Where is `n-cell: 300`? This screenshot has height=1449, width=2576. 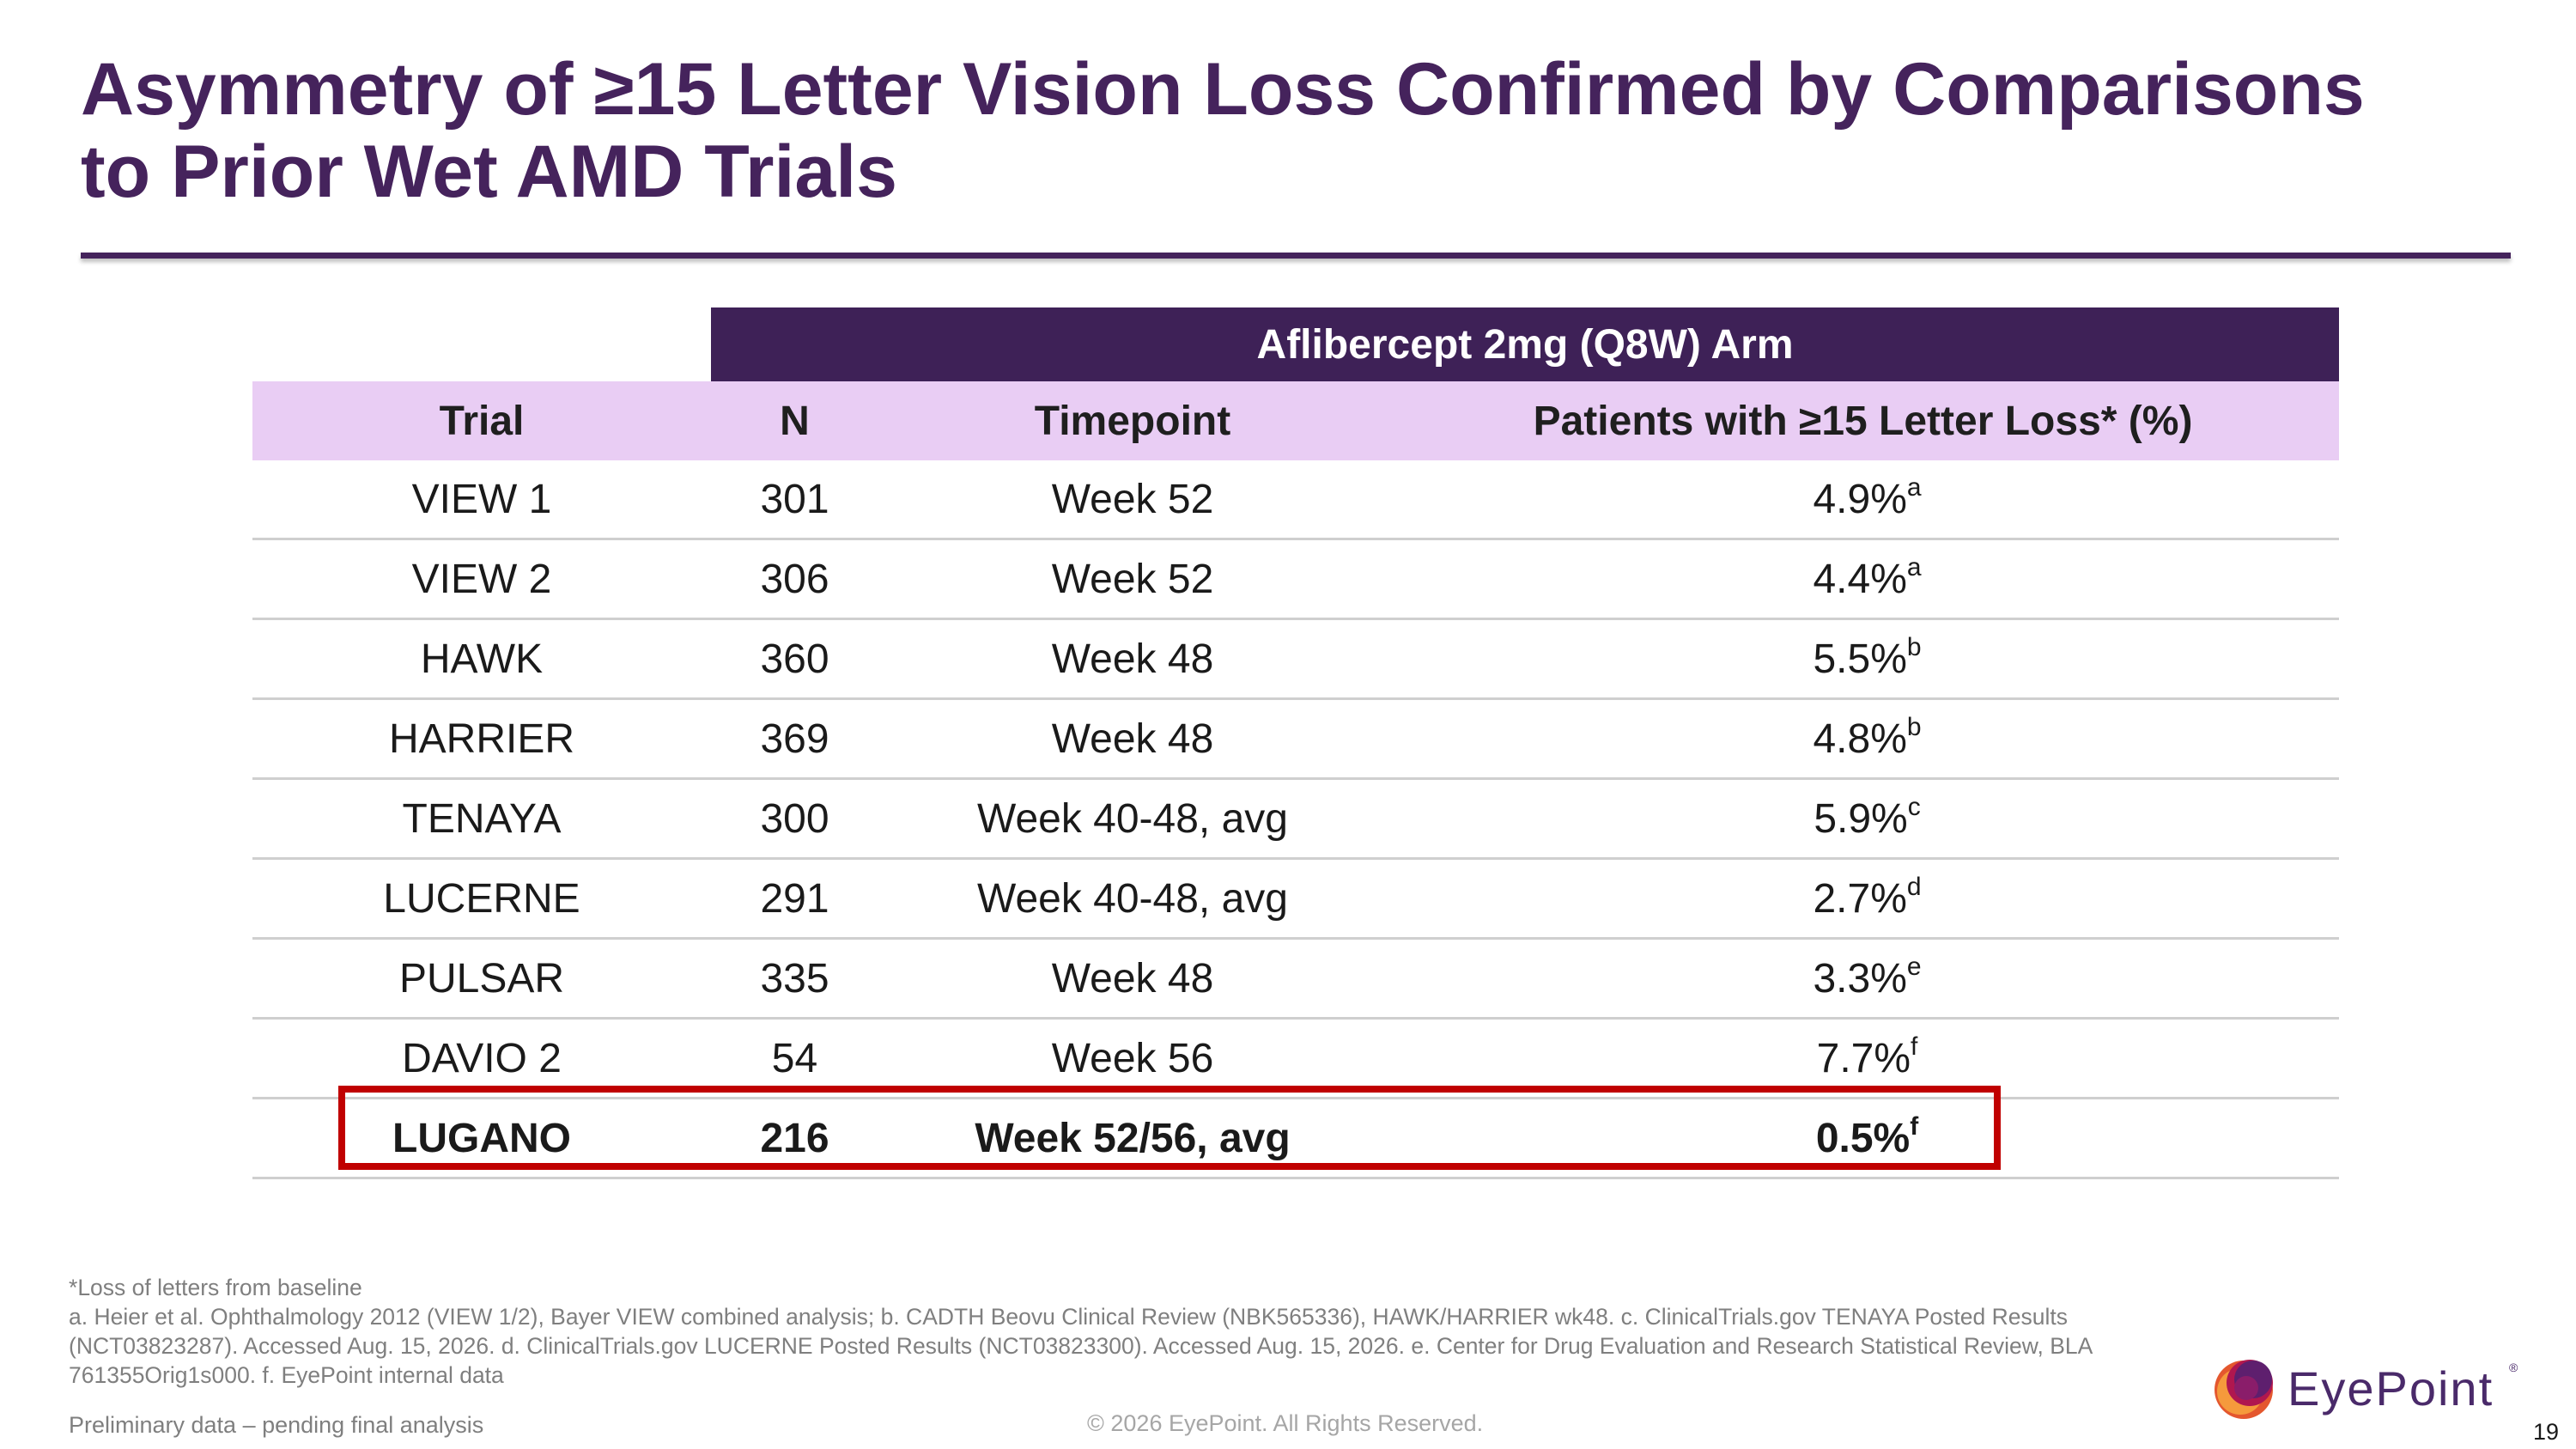
n-cell: 300 is located at coordinates (794, 819).